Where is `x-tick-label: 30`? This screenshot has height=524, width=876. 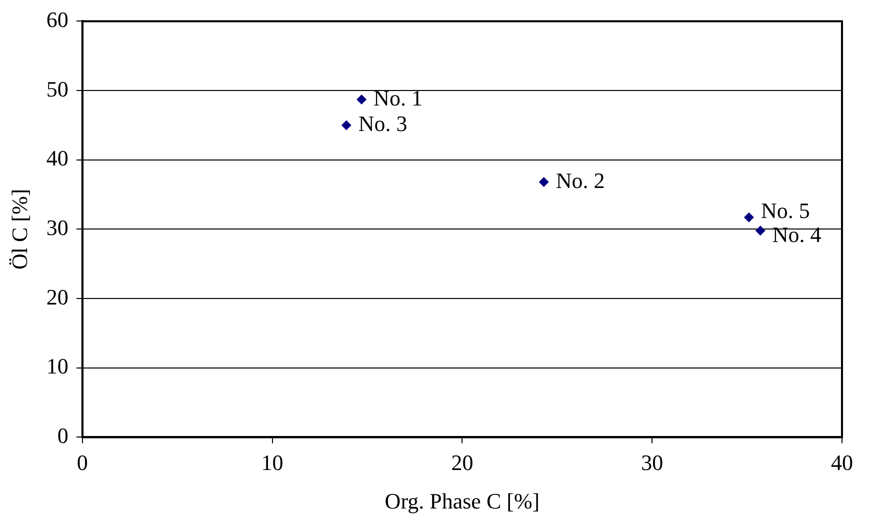
x-tick-label: 30 is located at coordinates (652, 463).